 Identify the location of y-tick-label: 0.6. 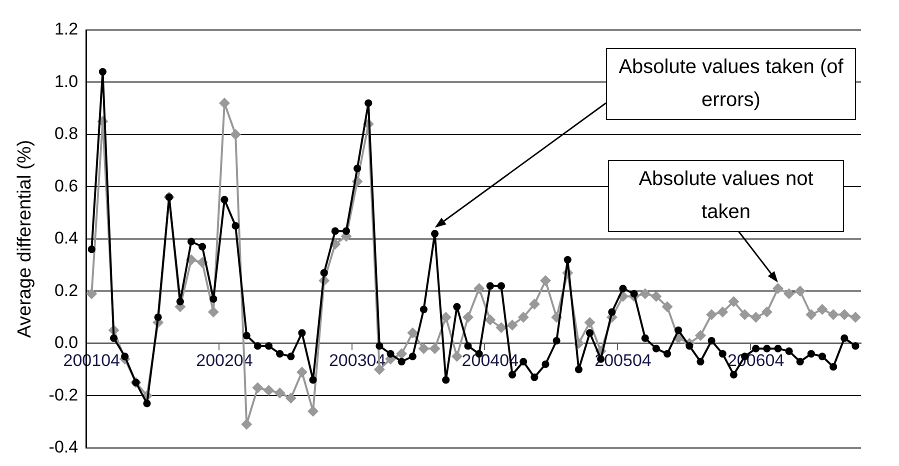
(66, 186).